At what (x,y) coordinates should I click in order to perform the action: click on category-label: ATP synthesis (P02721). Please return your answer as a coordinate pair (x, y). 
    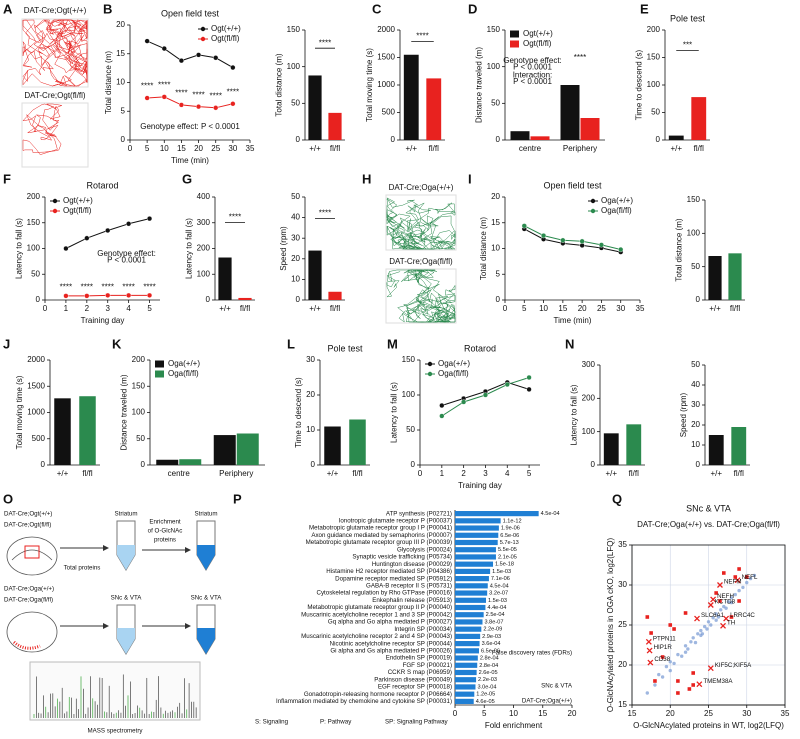
    Looking at the image, I should click on (419, 513).